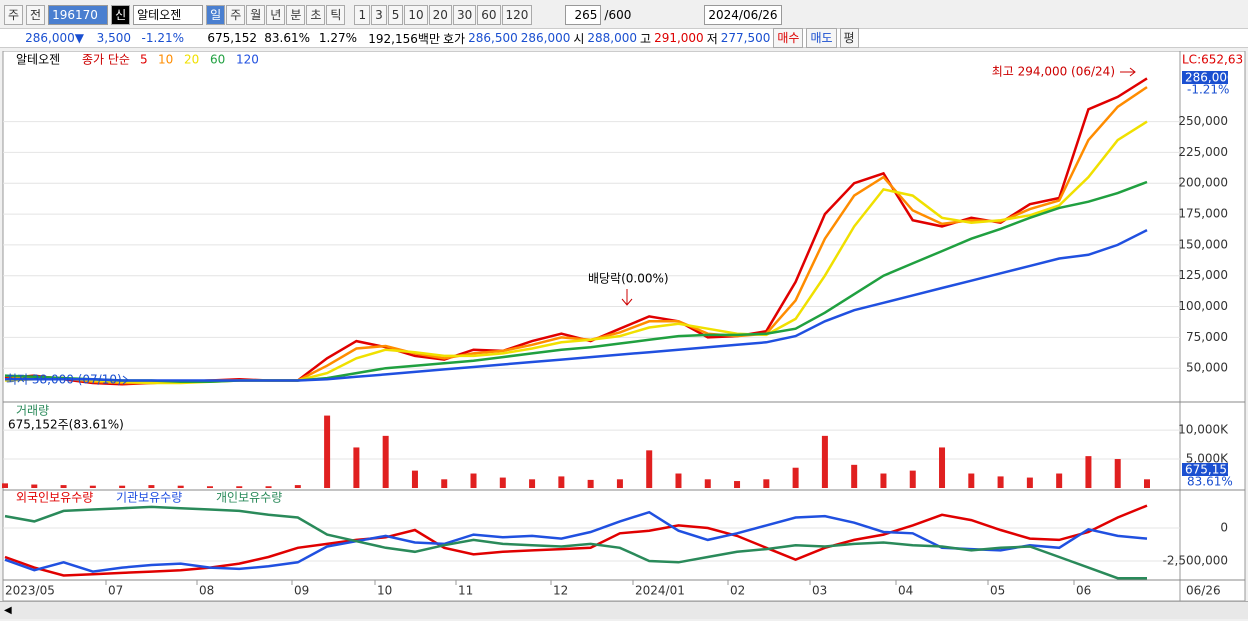  What do you see at coordinates (712, 38) in the screenshot?
I see `low-label: 저` at bounding box center [712, 38].